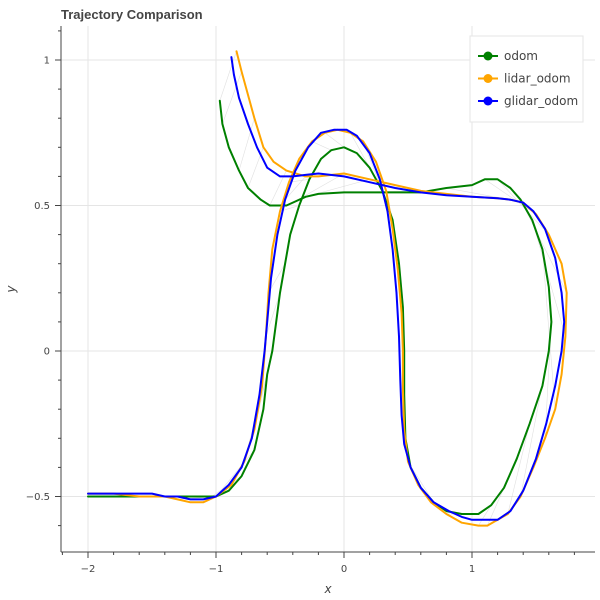 The image size is (600, 600). Describe the element at coordinates (344, 569) in the screenshot. I see `x-tick-label: 0` at that location.